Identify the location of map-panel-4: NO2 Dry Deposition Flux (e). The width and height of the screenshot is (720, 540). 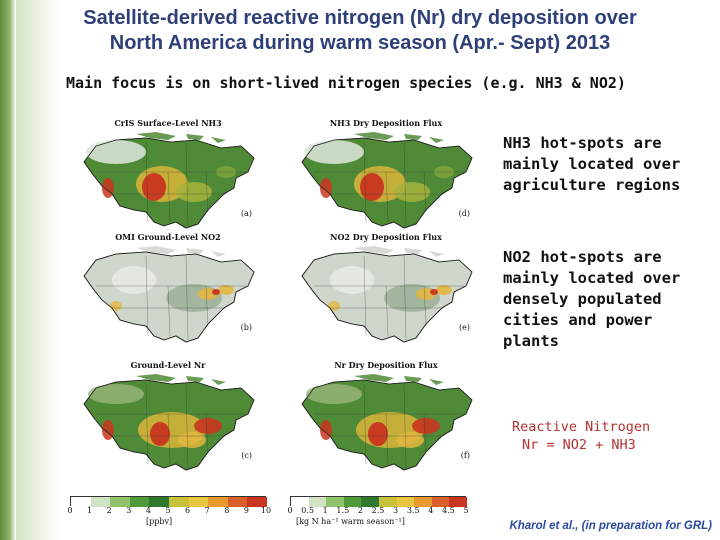
(386, 288).